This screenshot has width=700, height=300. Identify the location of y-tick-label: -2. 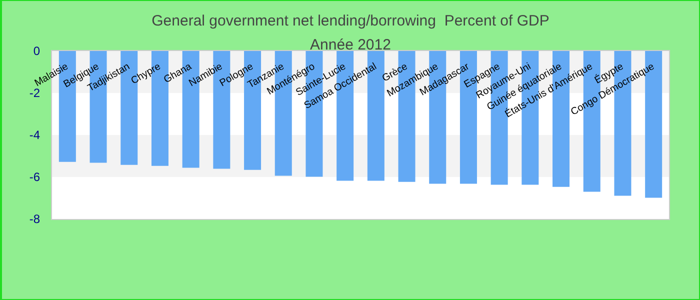
(34, 93).